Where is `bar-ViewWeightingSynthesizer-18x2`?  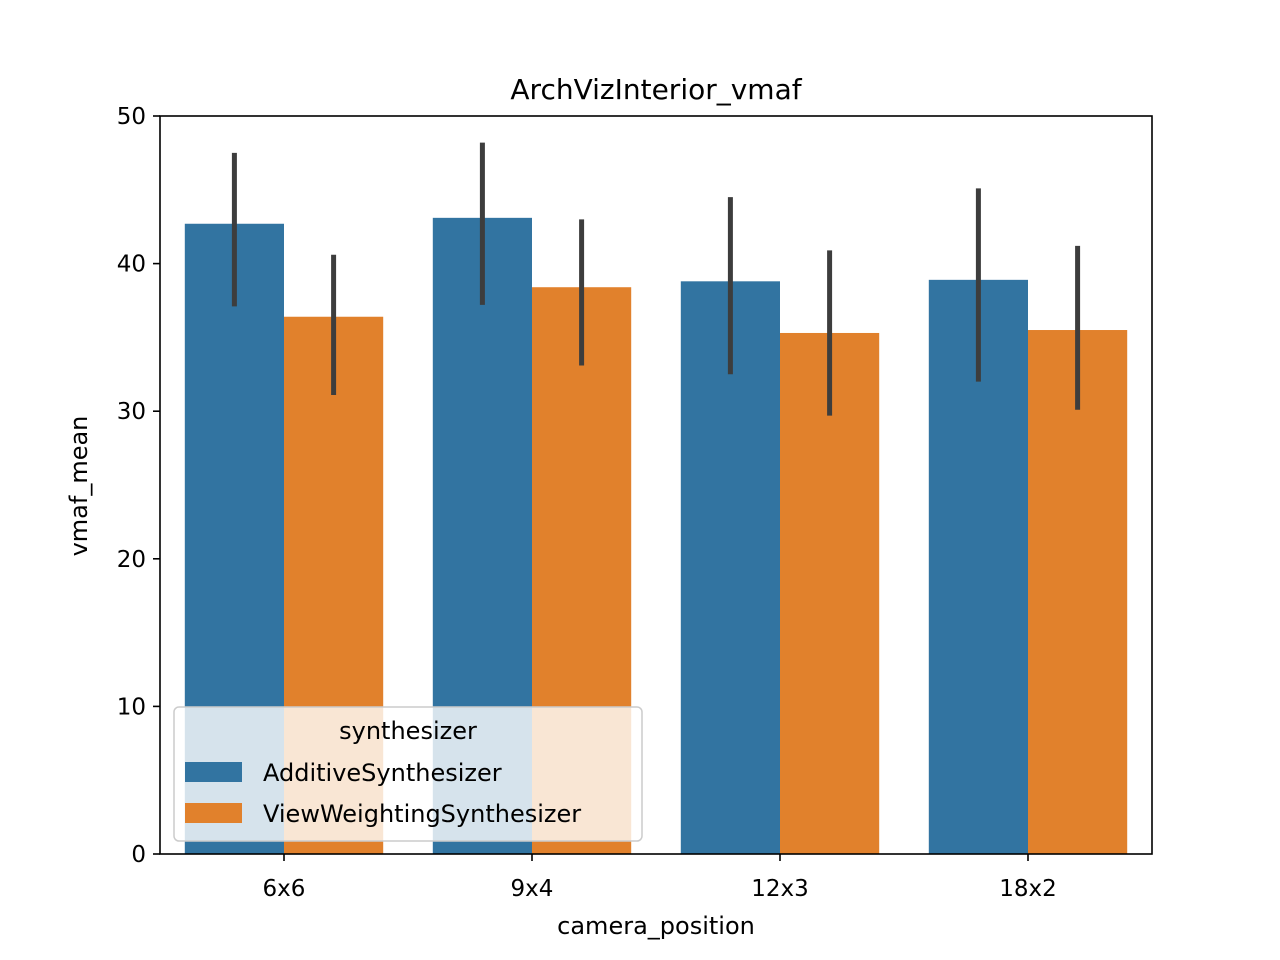 bar-ViewWeightingSynthesizer-18x2 is located at coordinates (1078, 592).